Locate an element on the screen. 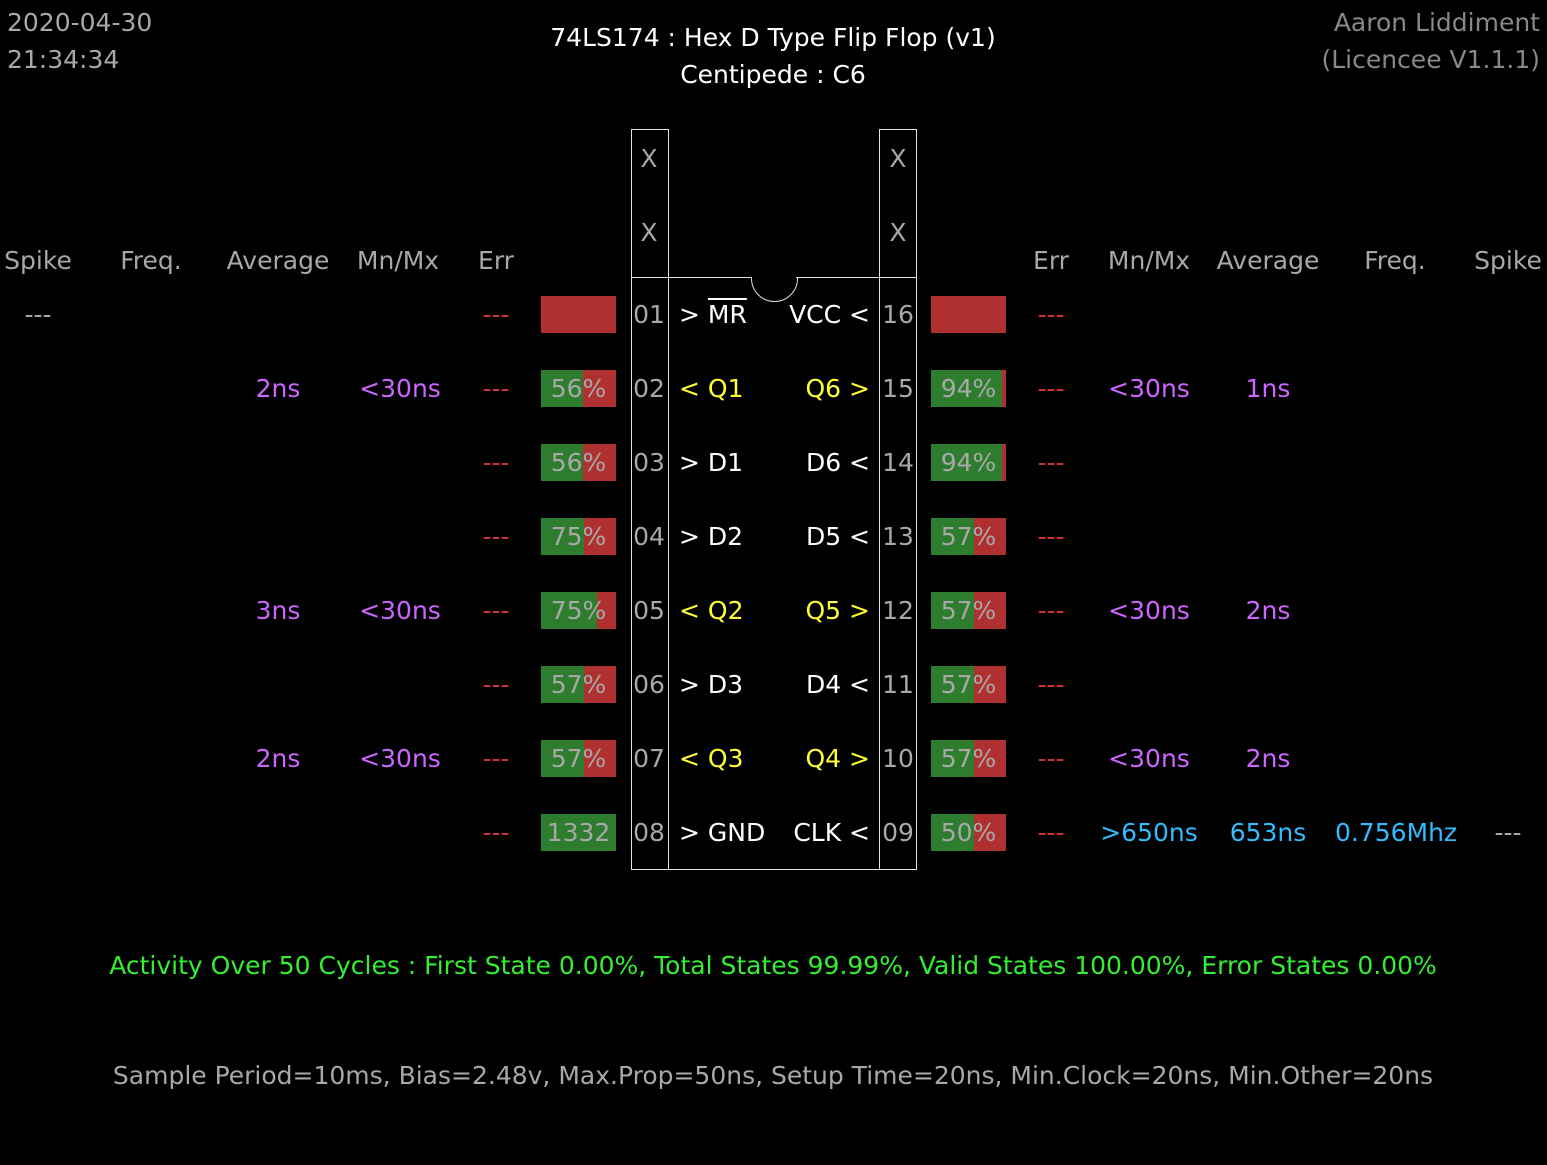  pin-direction-06: > is located at coordinates (693, 684).